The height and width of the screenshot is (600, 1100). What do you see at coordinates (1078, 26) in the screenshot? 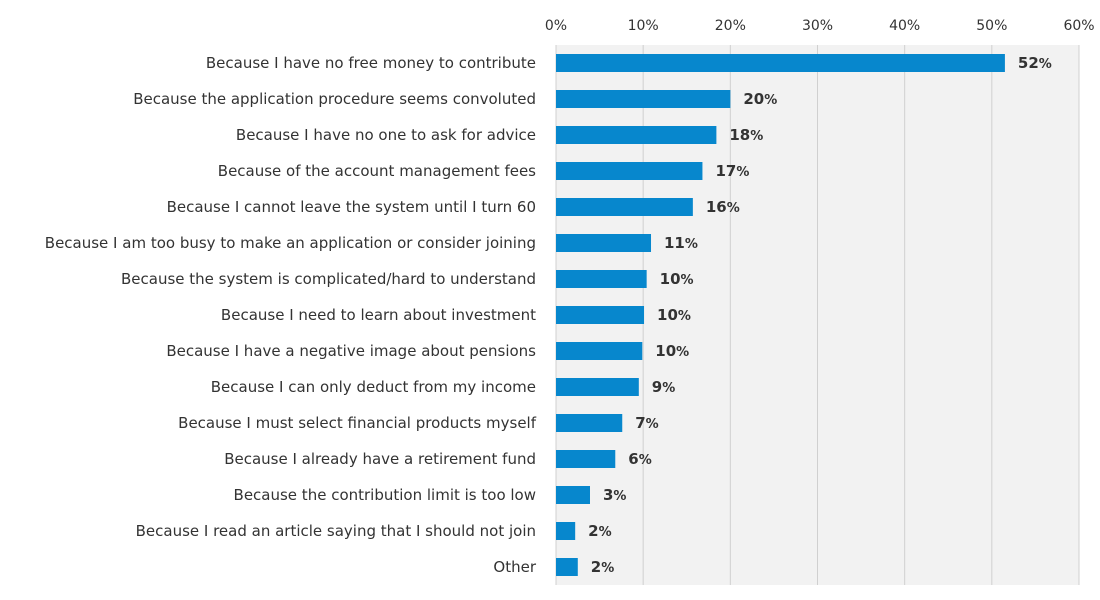
I see `x-tick-label: 60%` at bounding box center [1078, 26].